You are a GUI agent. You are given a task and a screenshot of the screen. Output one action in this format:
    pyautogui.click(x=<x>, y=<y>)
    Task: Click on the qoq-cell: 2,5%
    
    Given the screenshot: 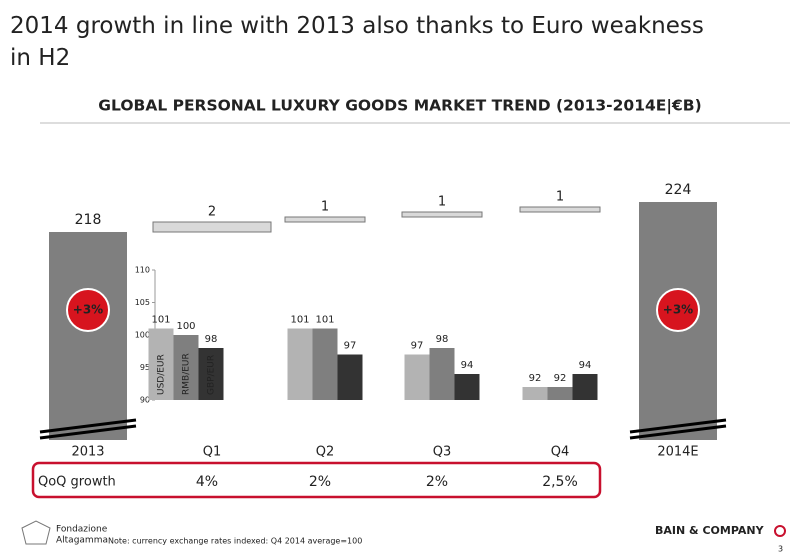 What is the action you would take?
    pyautogui.click(x=560, y=482)
    